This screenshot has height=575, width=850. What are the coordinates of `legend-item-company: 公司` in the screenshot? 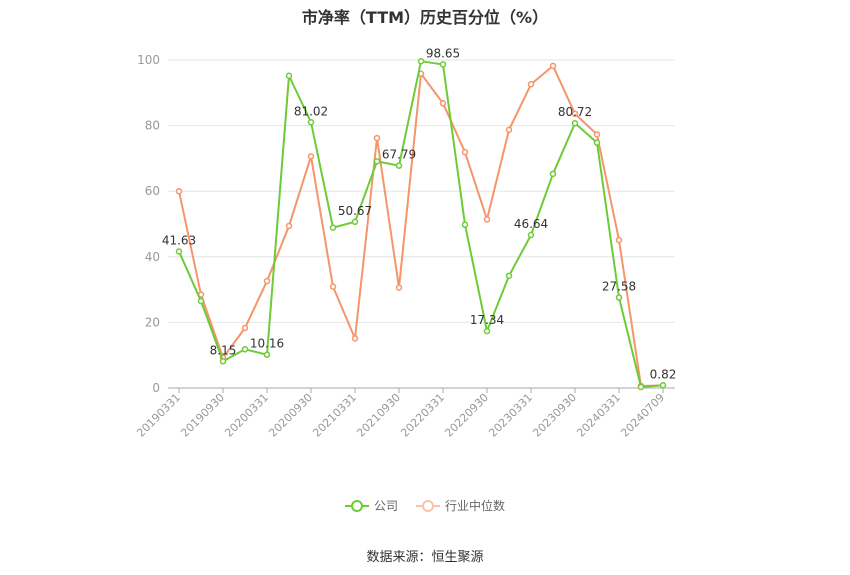 It's located at (371, 505).